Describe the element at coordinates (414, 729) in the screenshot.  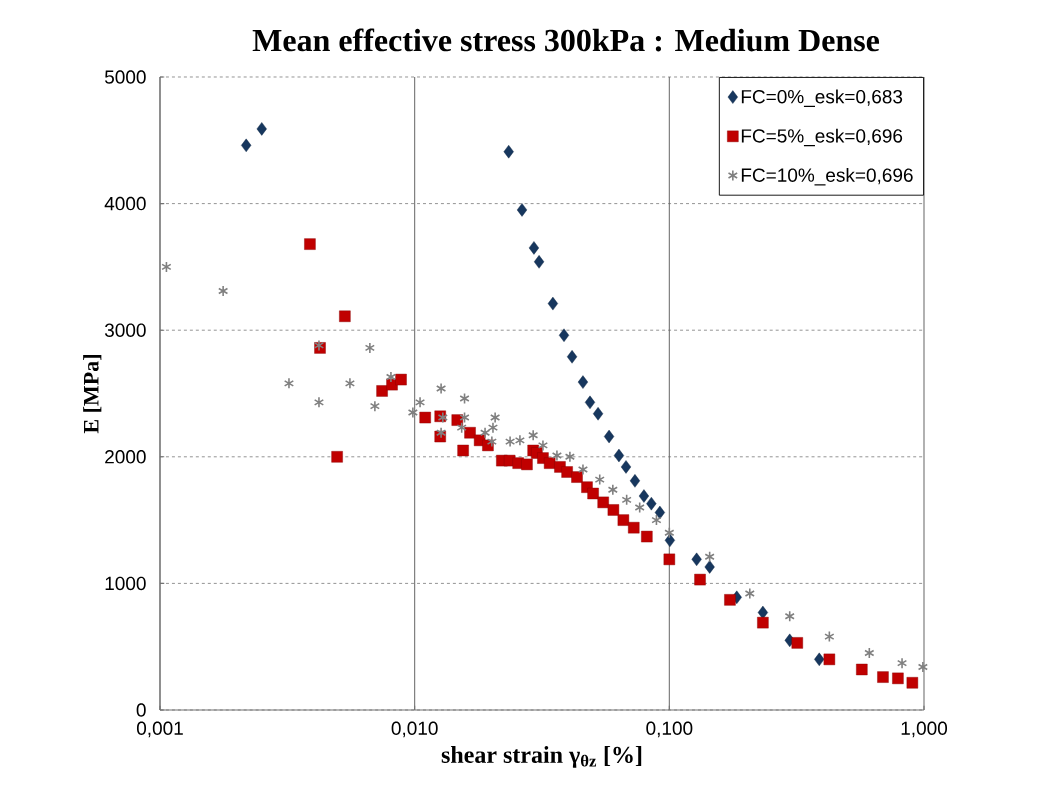
I see `x-tick-label: 0,010` at that location.